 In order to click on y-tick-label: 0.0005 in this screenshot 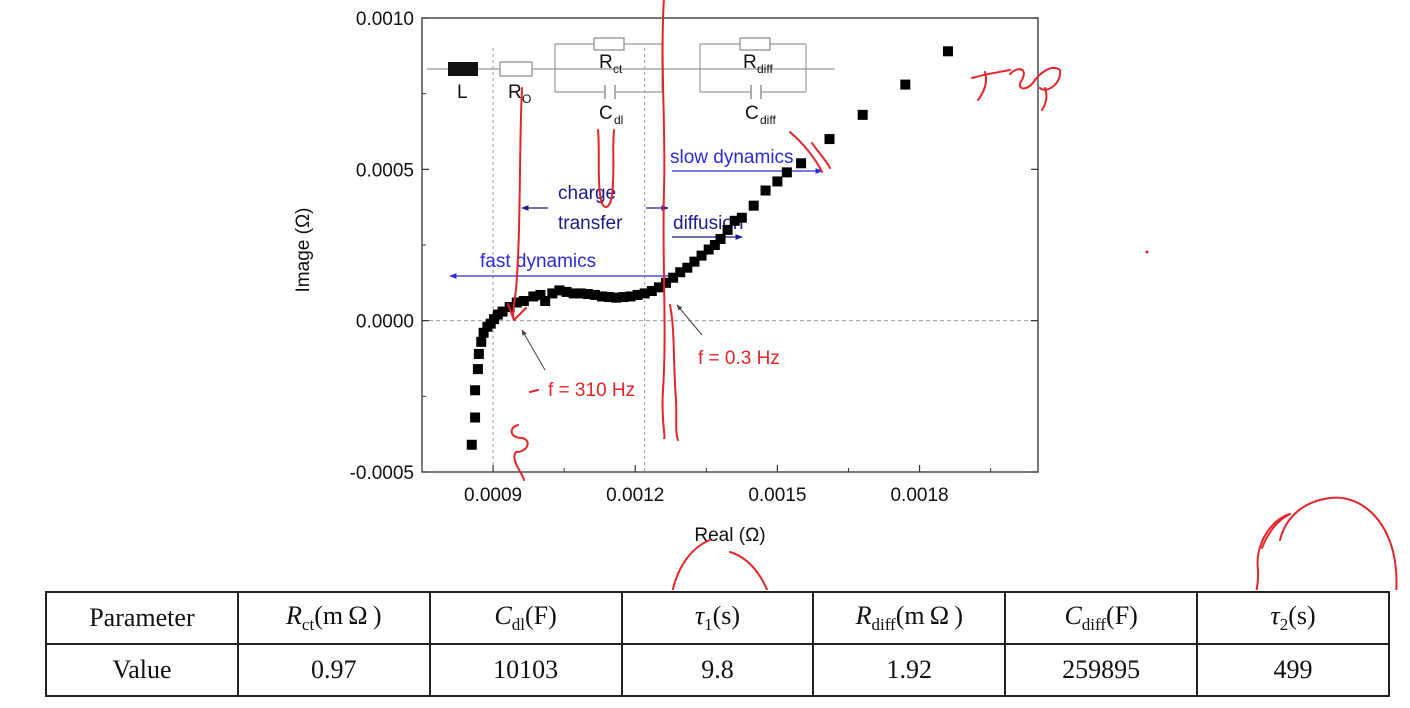, I will do `click(385, 170)`.